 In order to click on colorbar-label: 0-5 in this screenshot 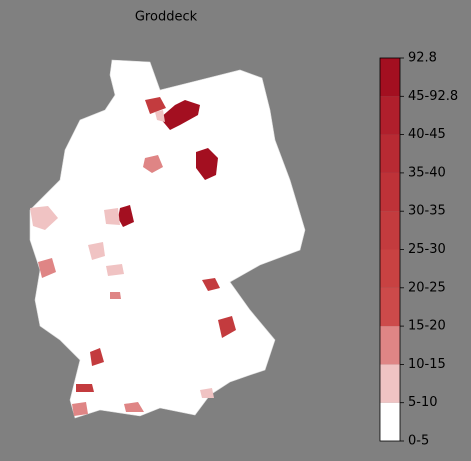, I will do `click(418, 441)`.